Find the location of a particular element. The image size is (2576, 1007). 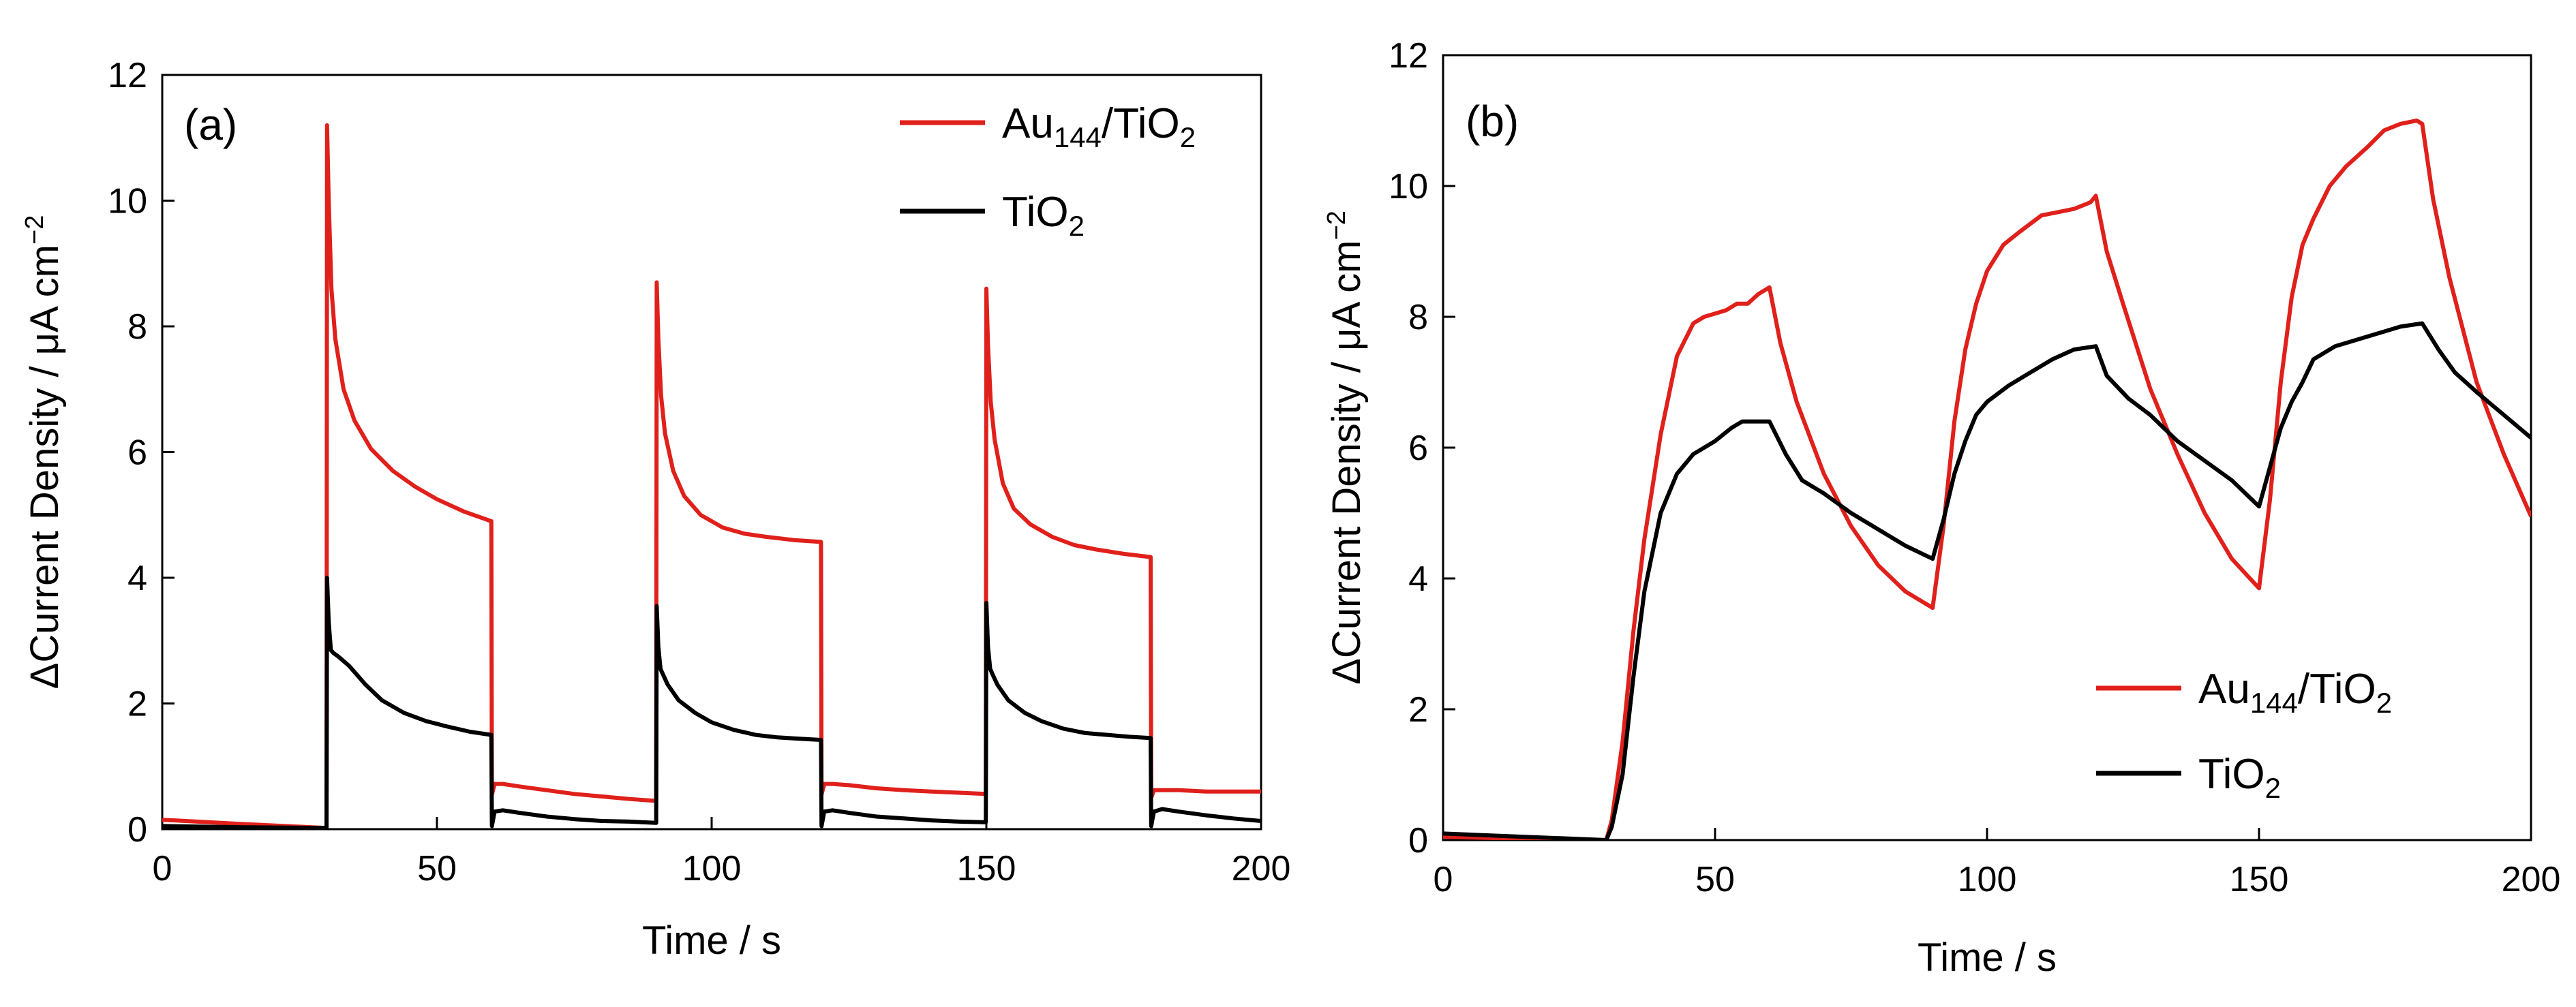

panel-label: (b) is located at coordinates (1492, 121).